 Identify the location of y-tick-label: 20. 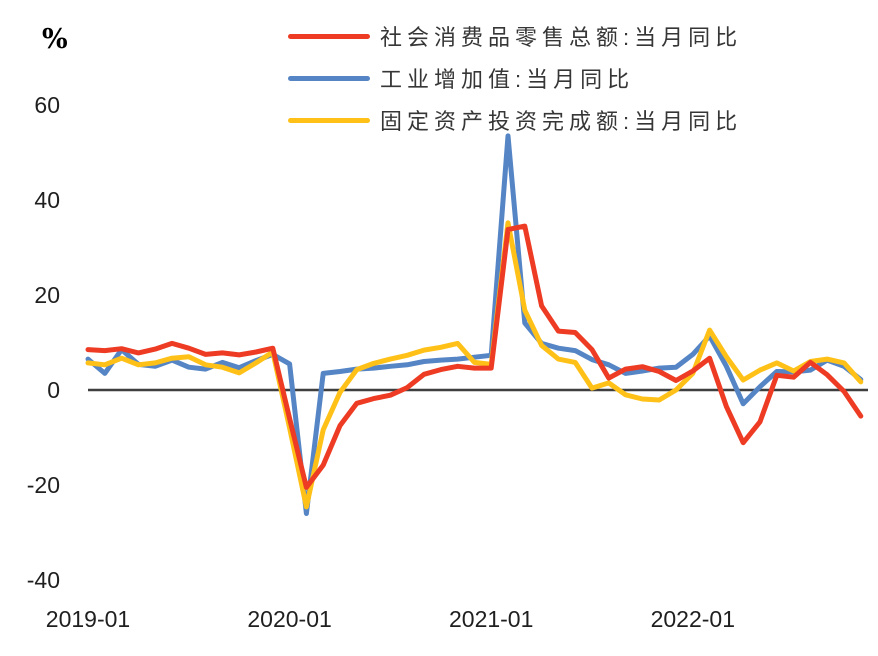
(47, 295).